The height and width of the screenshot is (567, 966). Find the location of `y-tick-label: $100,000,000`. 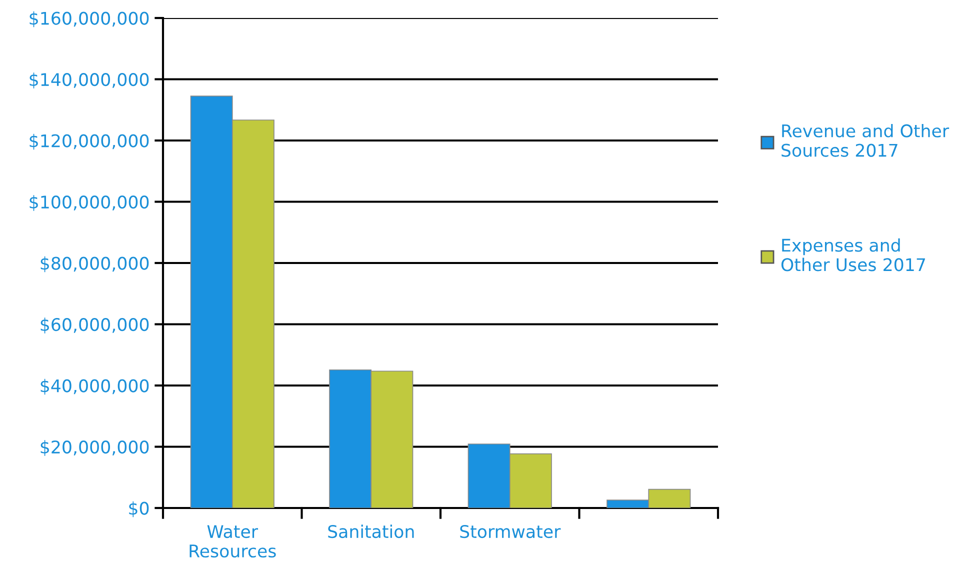

y-tick-label: $100,000,000 is located at coordinates (89, 203).